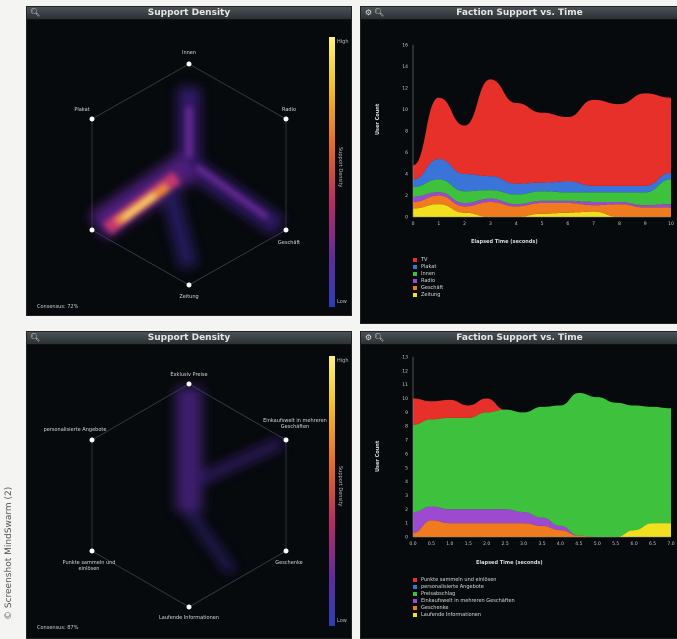  Describe the element at coordinates (428, 287) in the screenshot. I see `legend-item: Geschäft` at that location.